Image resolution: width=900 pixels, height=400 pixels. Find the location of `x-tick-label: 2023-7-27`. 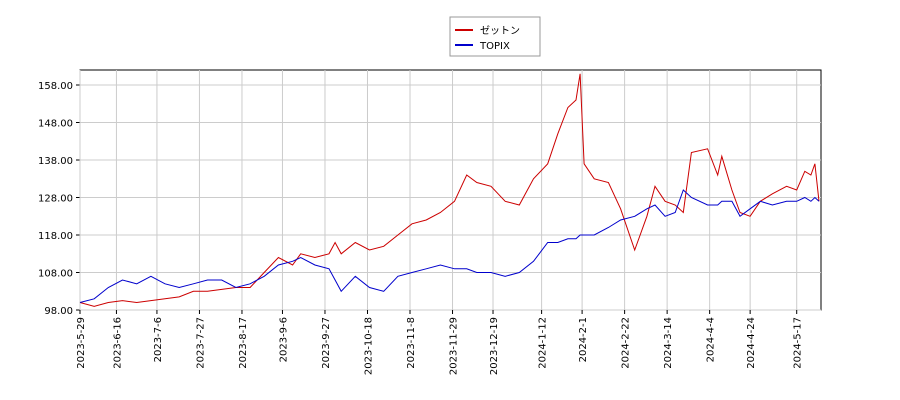

x-tick-label: 2023-7-27 is located at coordinates (200, 343).